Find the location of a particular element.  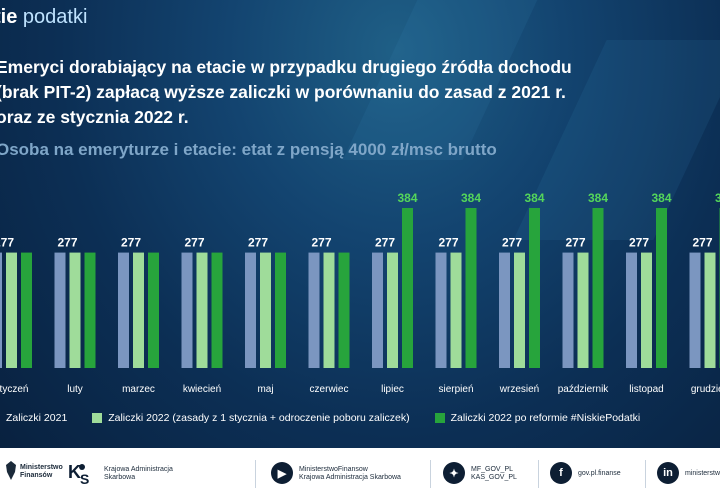

title-line-3: oraz ze stycznia 2022 r. is located at coordinates (94, 117).